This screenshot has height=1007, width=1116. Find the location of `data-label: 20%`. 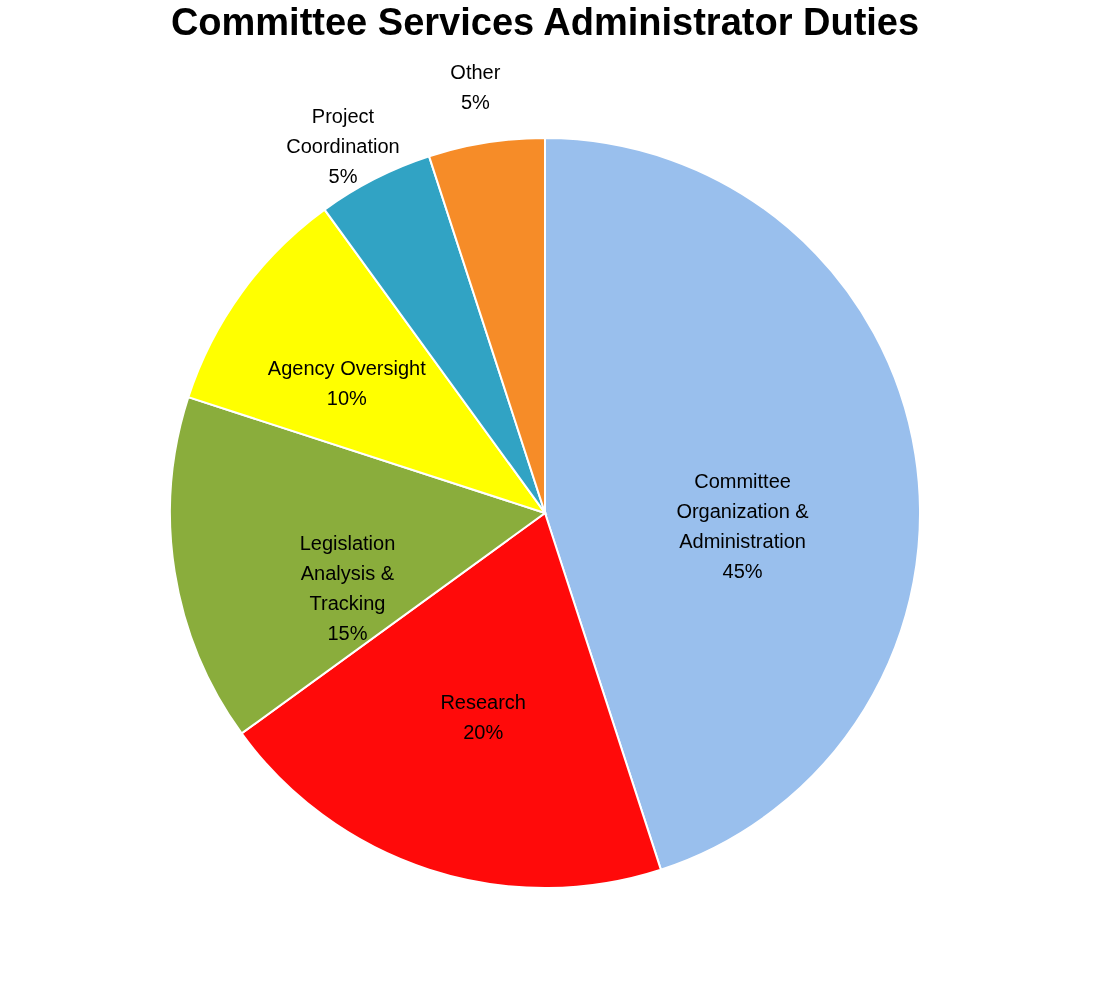

data-label: 20% is located at coordinates (483, 732).